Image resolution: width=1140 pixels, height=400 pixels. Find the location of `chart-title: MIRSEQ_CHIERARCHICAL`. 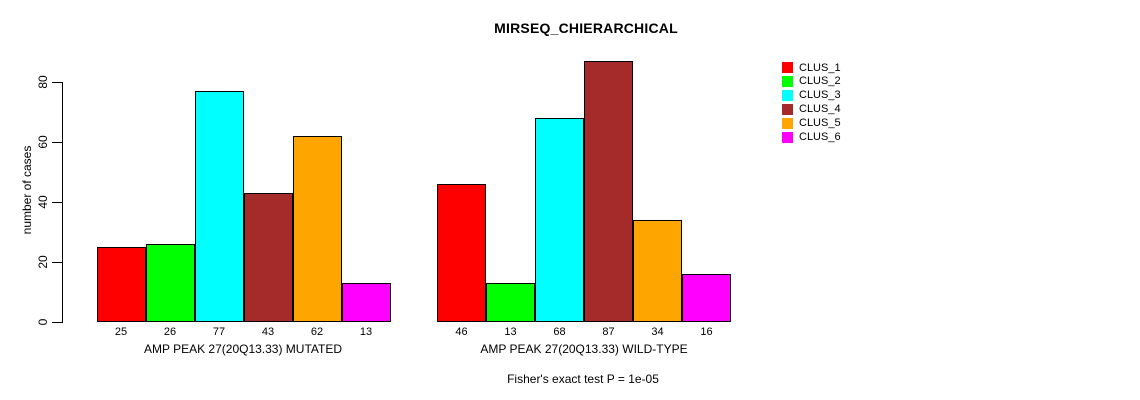

chart-title: MIRSEQ_CHIERARCHICAL is located at coordinates (586, 28).